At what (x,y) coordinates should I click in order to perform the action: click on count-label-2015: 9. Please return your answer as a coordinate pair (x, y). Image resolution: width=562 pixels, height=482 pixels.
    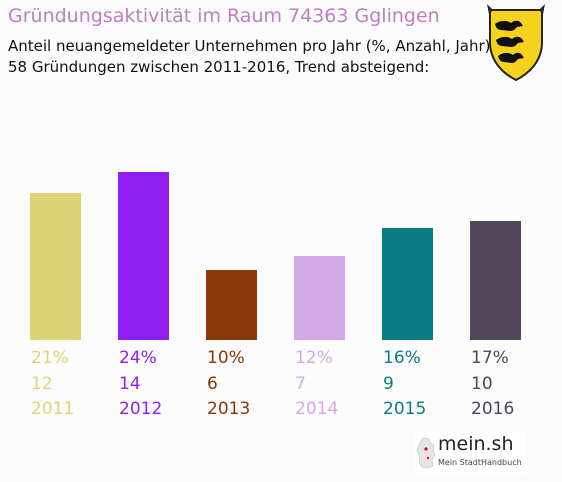
    Looking at the image, I should click on (388, 384).